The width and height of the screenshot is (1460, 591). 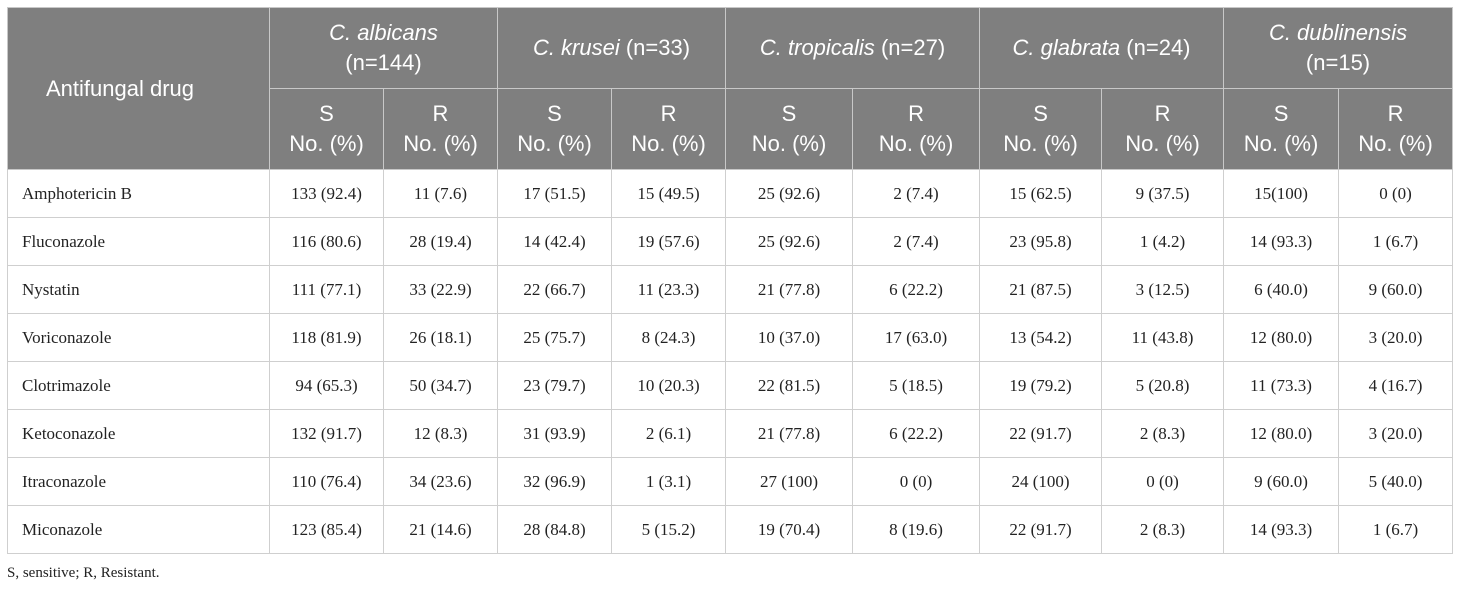 What do you see at coordinates (1163, 385) in the screenshot?
I see `resistant-value-cell: 5 (20.8)` at bounding box center [1163, 385].